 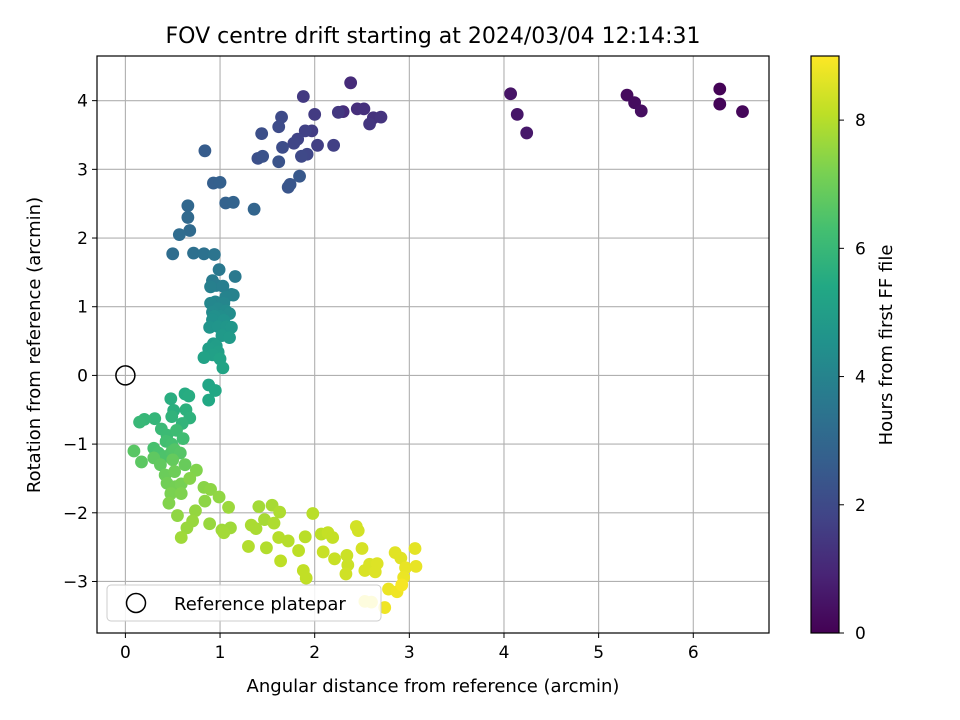 I want to click on x-tick-label: 3, so click(x=409, y=653).